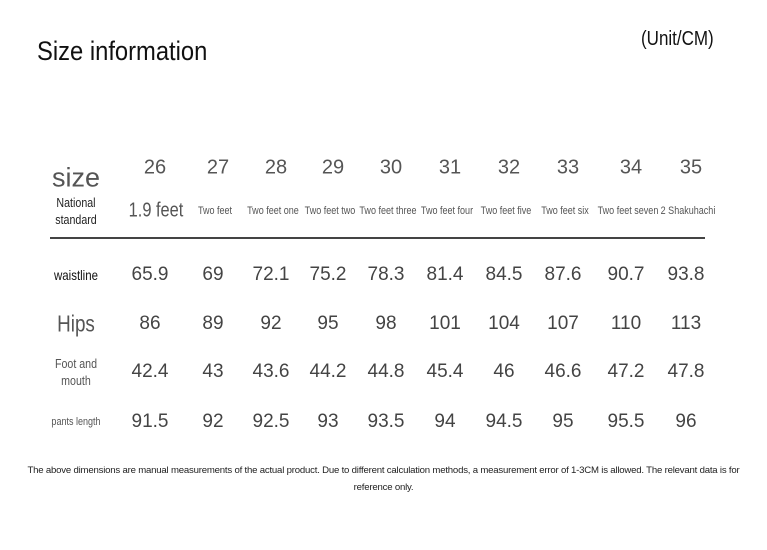 Image resolution: width=767 pixels, height=550 pixels. What do you see at coordinates (155, 167) in the screenshot?
I see `size-value: 26` at bounding box center [155, 167].